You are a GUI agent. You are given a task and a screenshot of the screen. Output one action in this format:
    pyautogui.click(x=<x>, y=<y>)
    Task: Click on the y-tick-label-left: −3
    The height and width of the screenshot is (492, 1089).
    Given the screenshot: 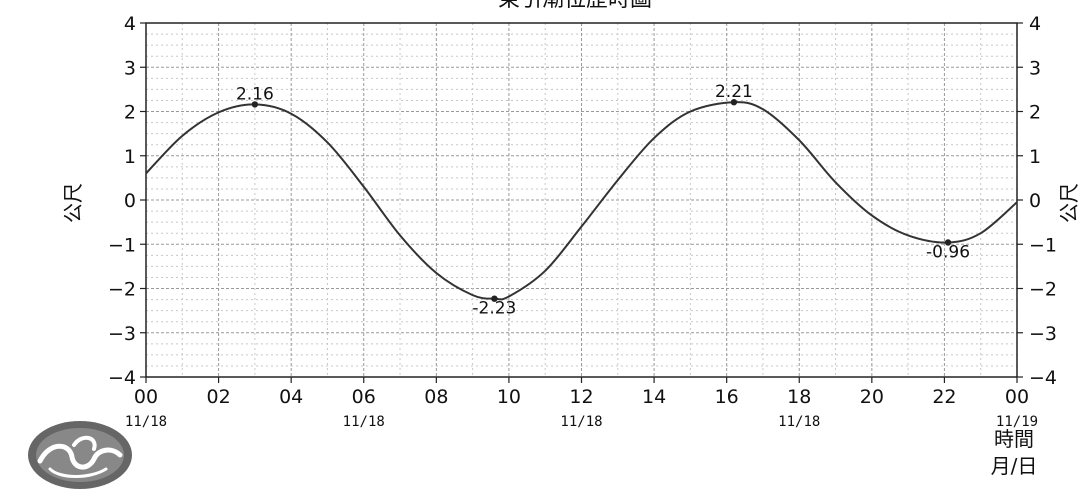 What is the action you would take?
    pyautogui.click(x=122, y=334)
    